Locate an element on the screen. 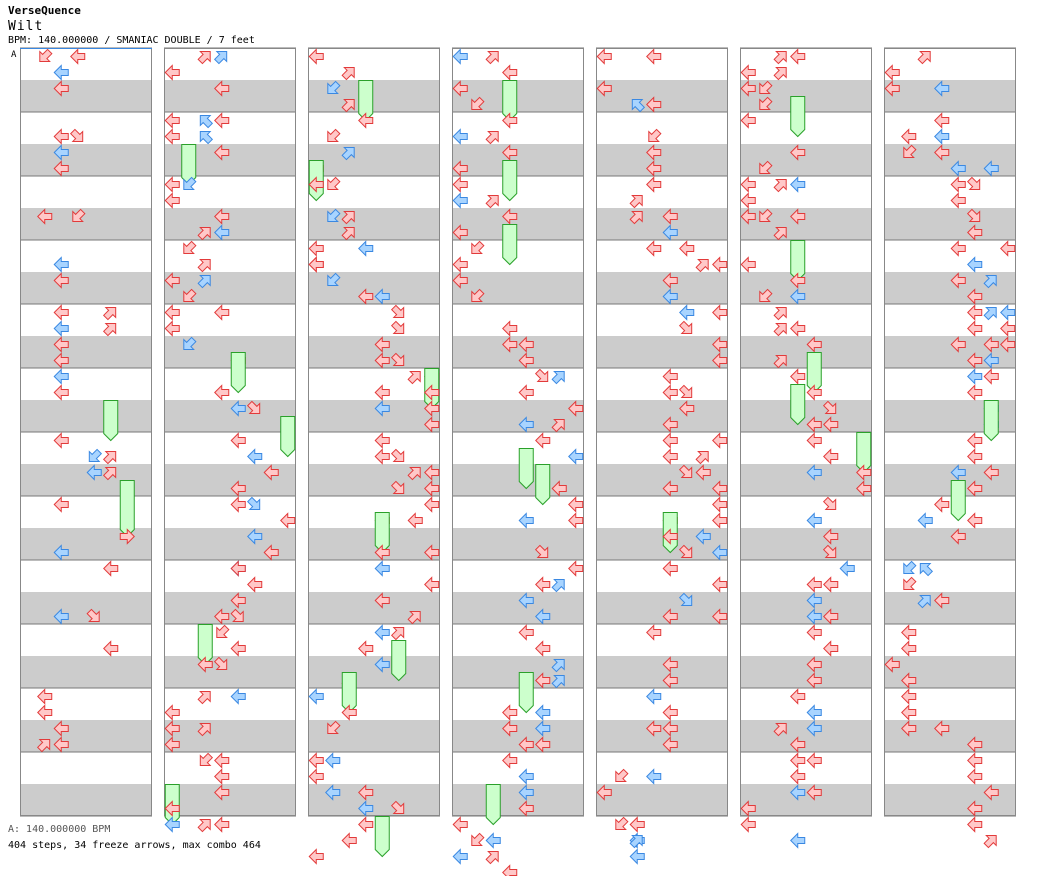 Image resolution: width=1040 pixels, height=876 pixels. column-border is located at coordinates (374, 432).